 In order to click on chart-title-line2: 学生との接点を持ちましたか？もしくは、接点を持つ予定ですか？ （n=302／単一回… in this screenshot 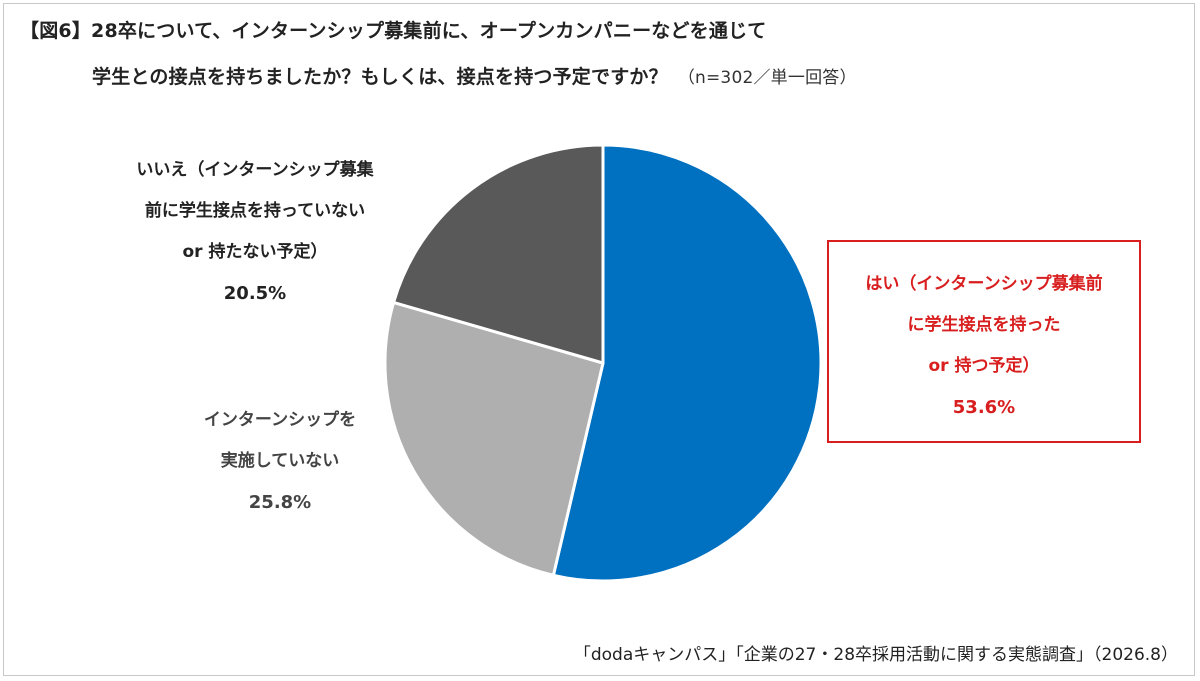, I will do `click(474, 75)`.